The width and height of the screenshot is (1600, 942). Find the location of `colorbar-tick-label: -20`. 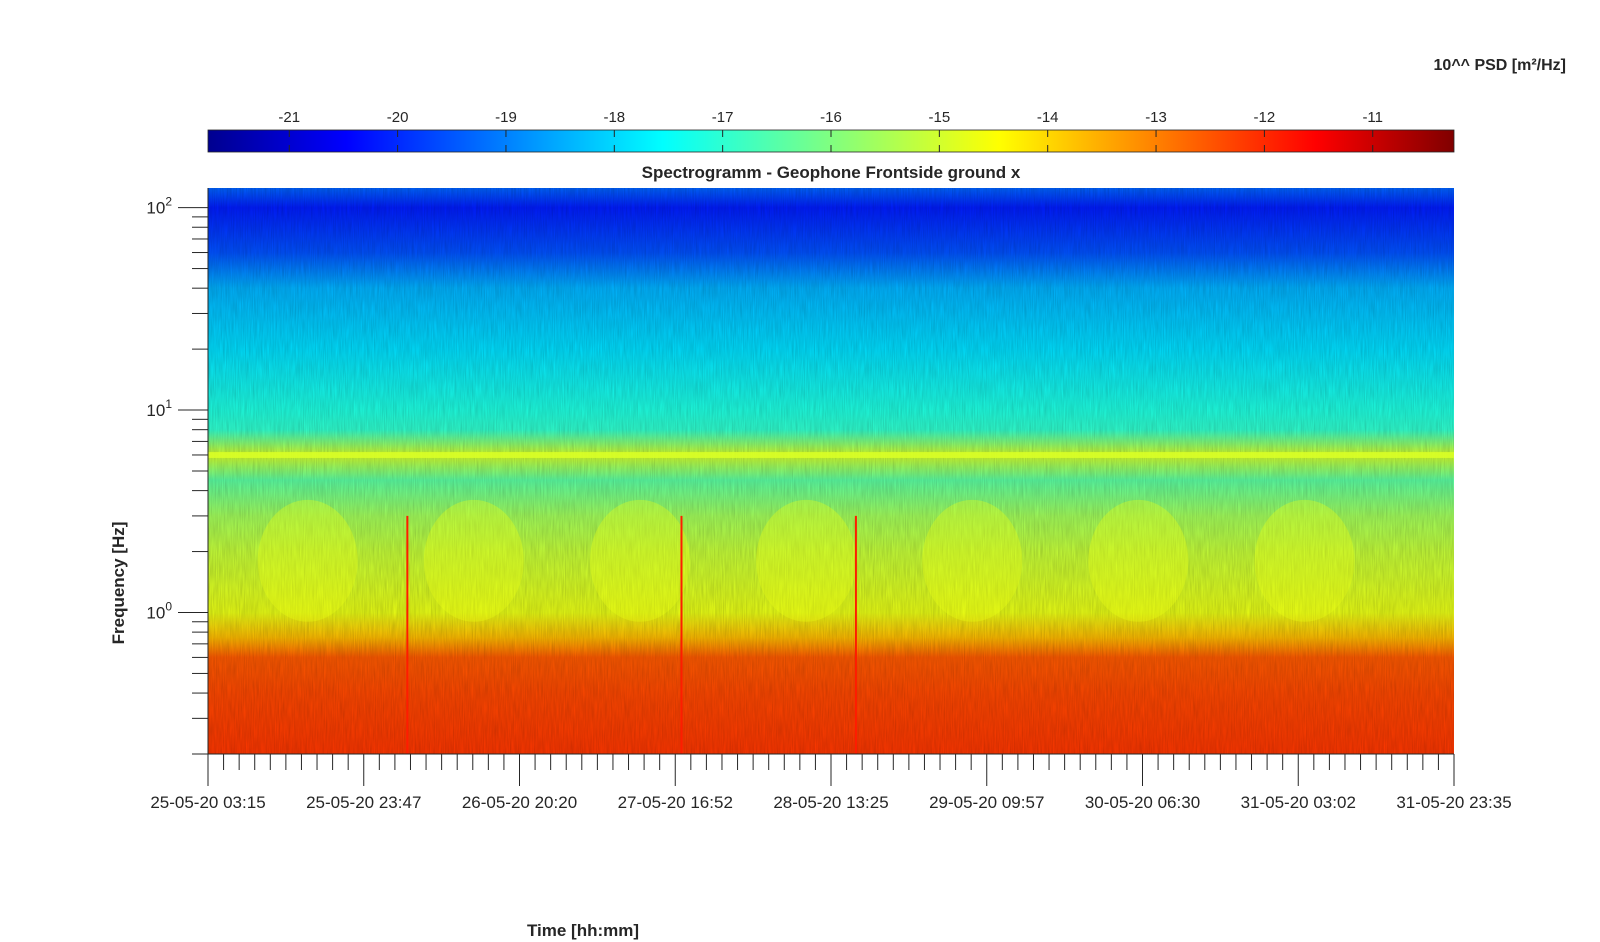

colorbar-tick-label: -20 is located at coordinates (398, 117).